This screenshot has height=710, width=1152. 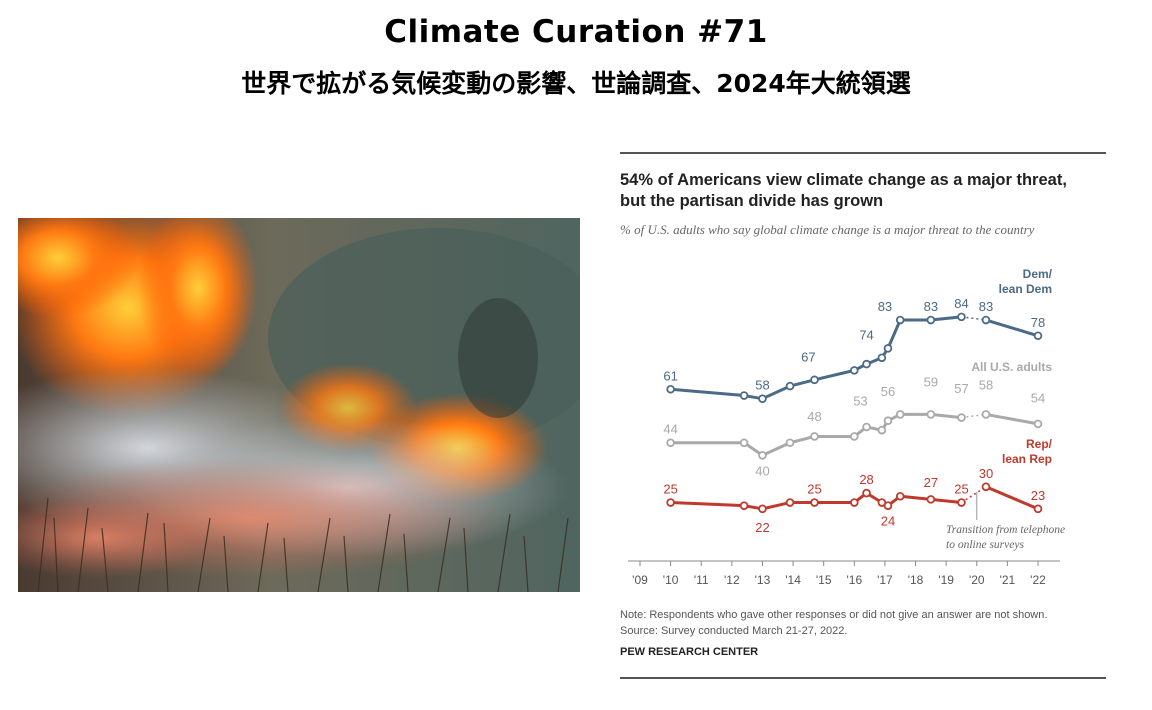 I want to click on data-label: 40, so click(x=762, y=470).